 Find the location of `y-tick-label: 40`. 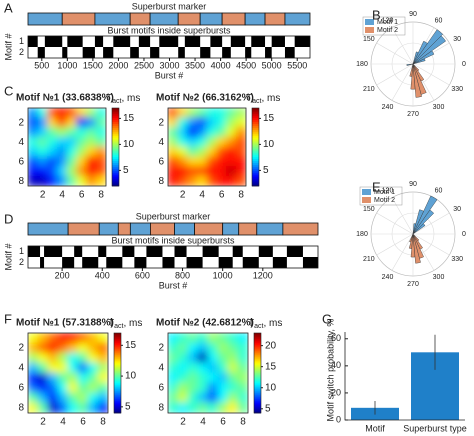

y-tick-label: 40 is located at coordinates (336, 365).